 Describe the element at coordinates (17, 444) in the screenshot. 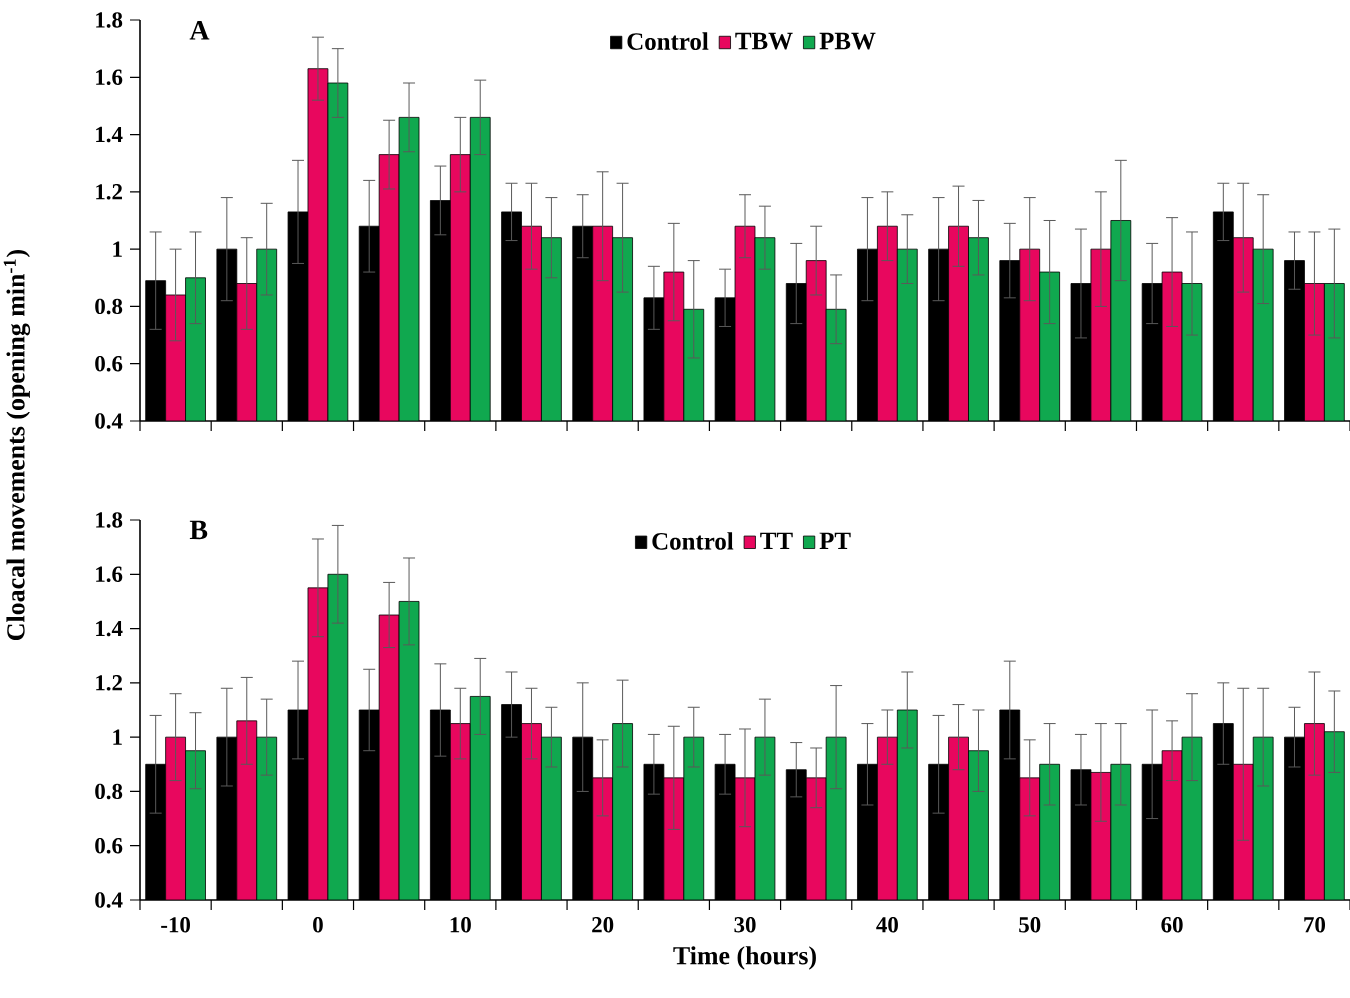

I see `y-axis-title: Cloacal movements (opening min$^{-1}$)` at that location.